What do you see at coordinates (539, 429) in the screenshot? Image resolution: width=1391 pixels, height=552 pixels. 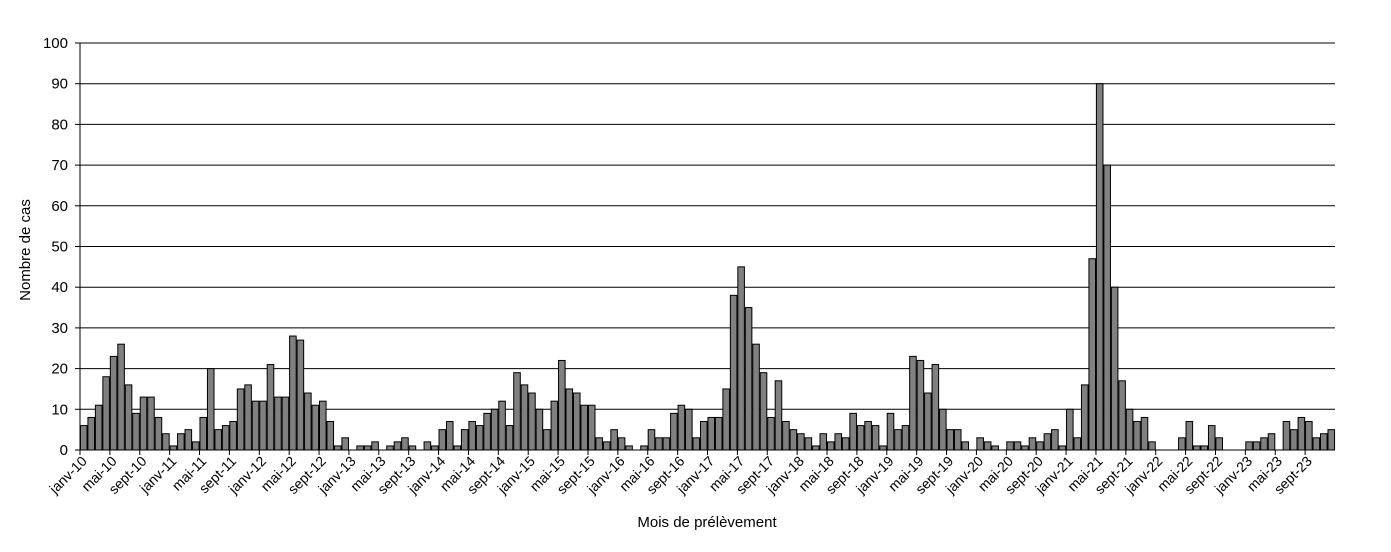 I see `bar-févr-15` at bounding box center [539, 429].